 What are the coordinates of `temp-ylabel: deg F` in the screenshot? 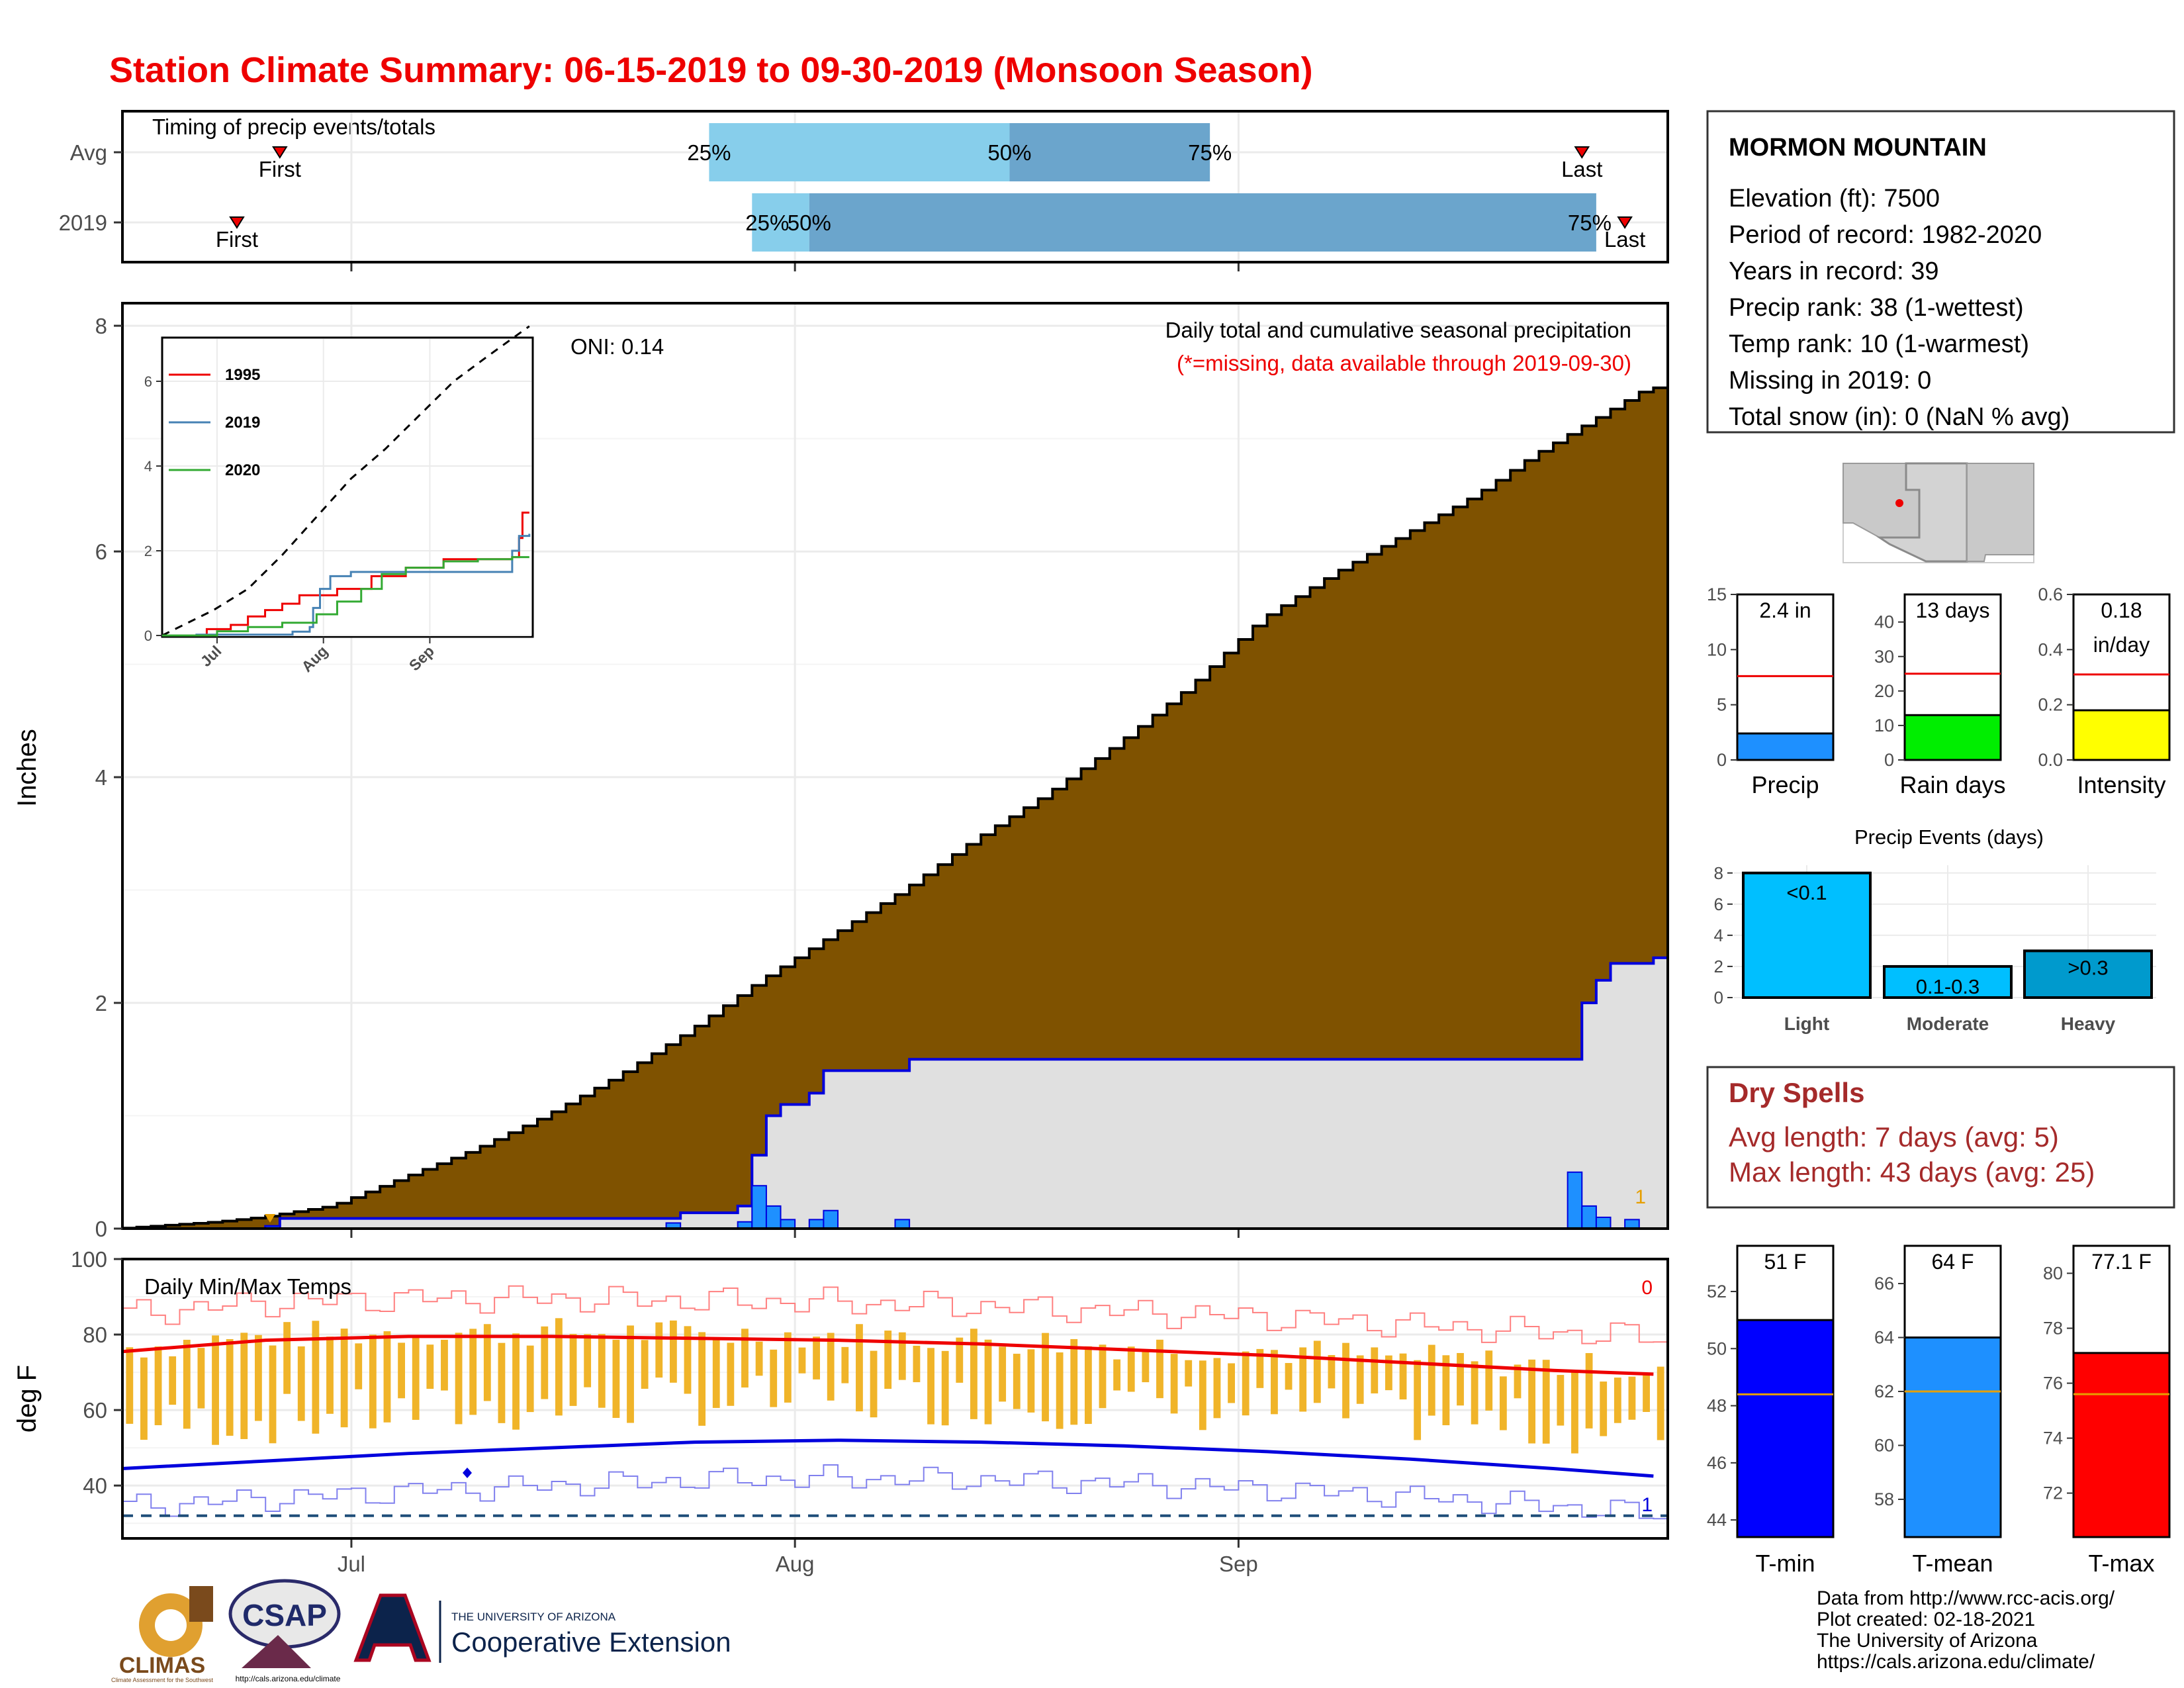 It's located at (28, 1398).